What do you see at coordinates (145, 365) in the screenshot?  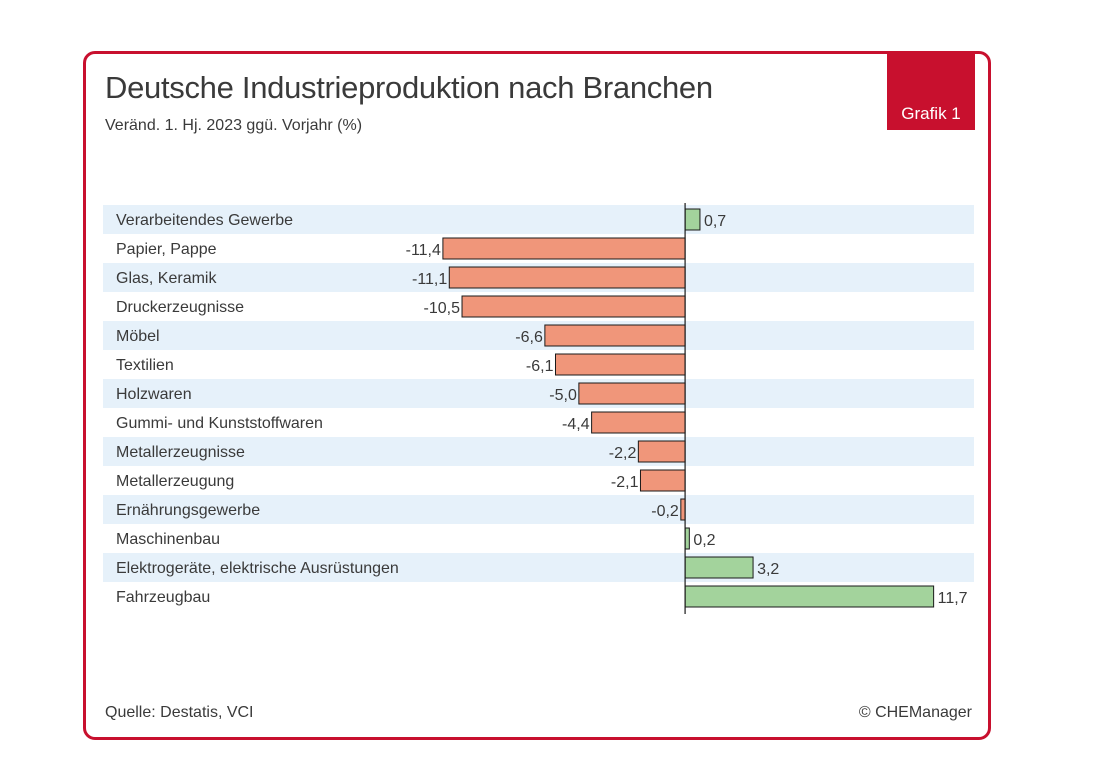 I see `category-label: Textilien` at bounding box center [145, 365].